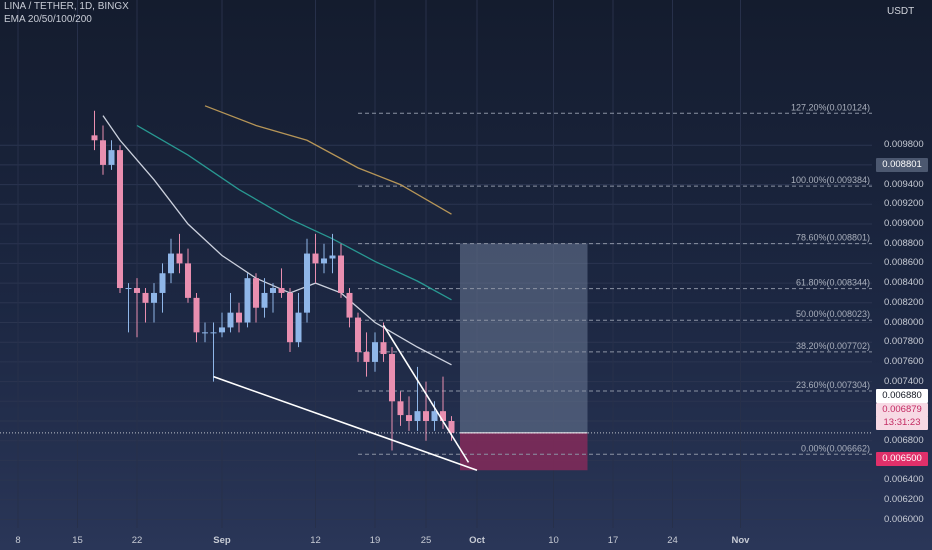 The image size is (932, 550). I want to click on fib-level-label: 100.00%(0.009384), so click(830, 180).